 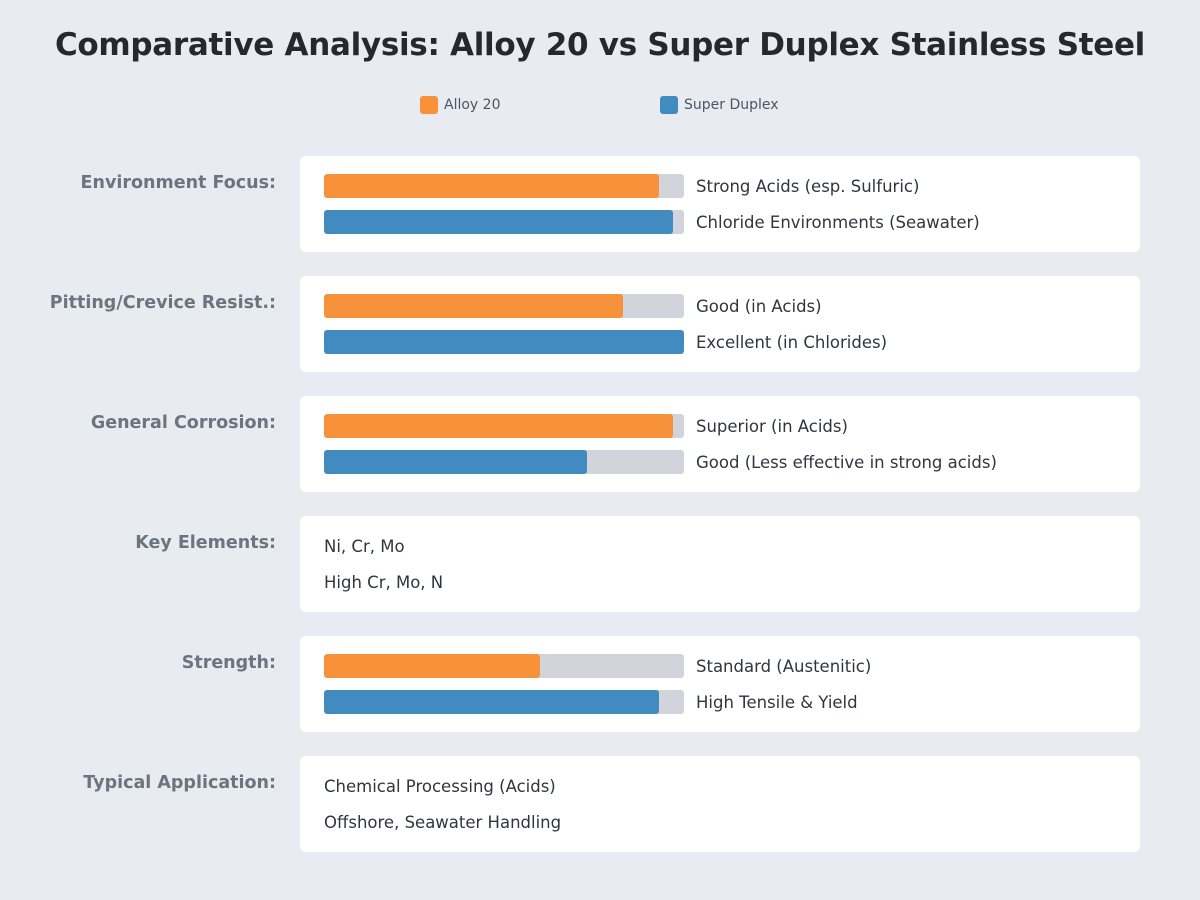 What do you see at coordinates (731, 105) in the screenshot?
I see `legend-label-super-duplex: Super Duplex` at bounding box center [731, 105].